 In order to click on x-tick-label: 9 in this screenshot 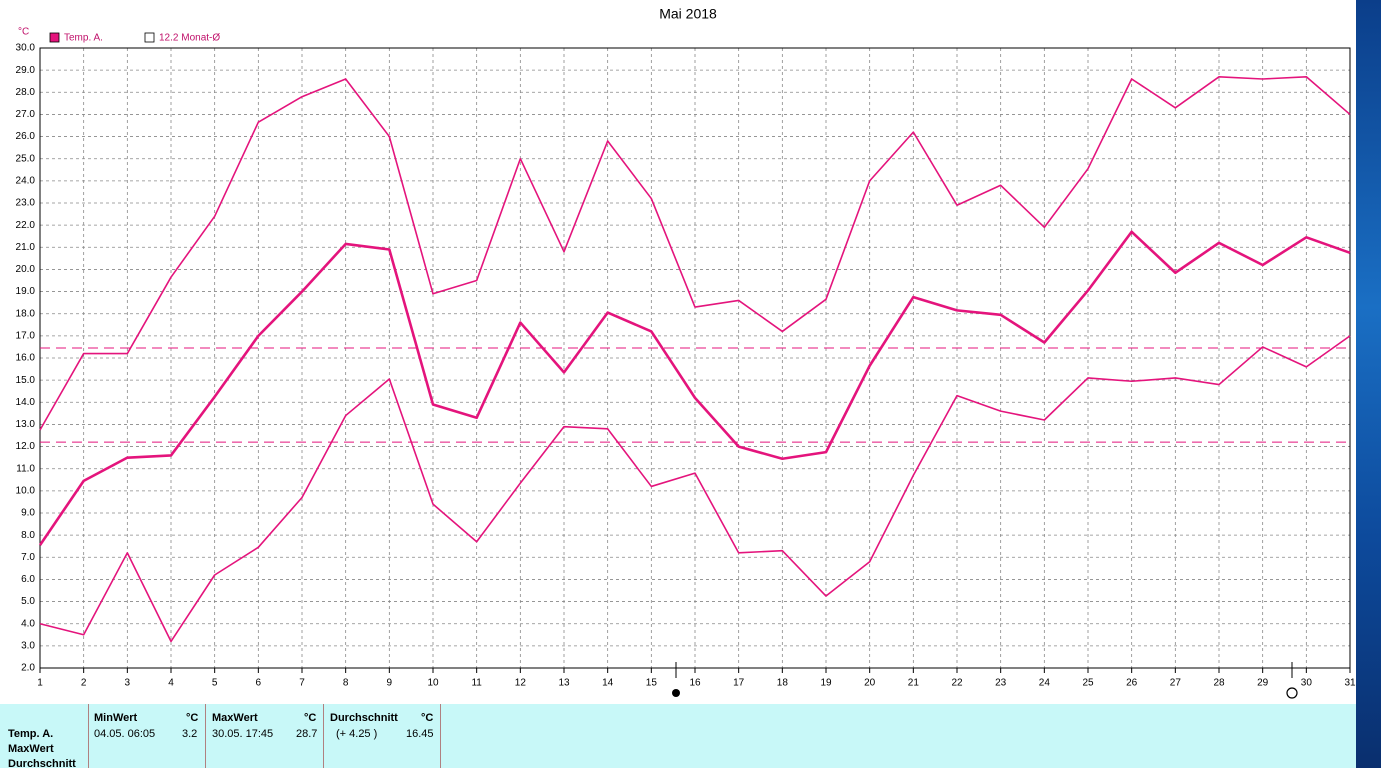, I will do `click(390, 683)`.